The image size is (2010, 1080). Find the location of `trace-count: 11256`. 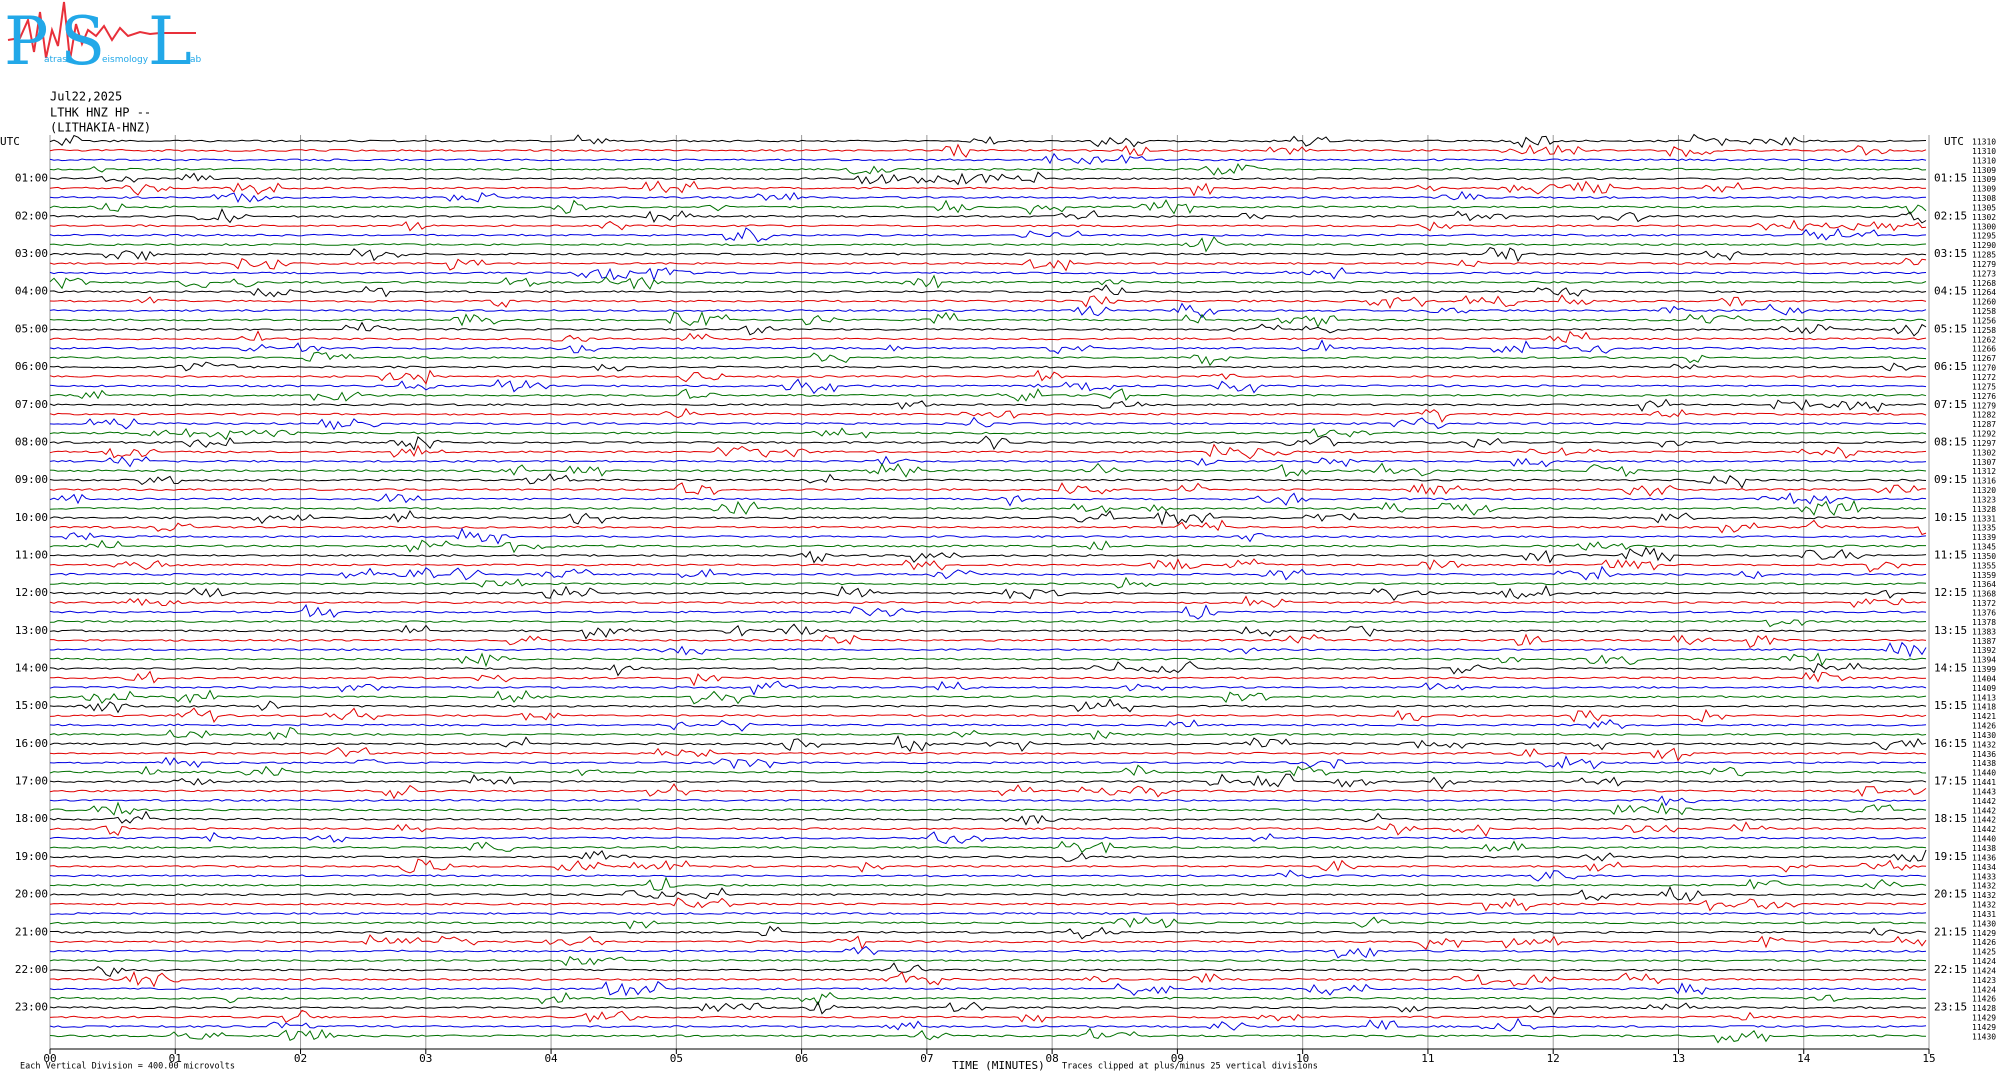

trace-count: 11256 is located at coordinates (1984, 320).